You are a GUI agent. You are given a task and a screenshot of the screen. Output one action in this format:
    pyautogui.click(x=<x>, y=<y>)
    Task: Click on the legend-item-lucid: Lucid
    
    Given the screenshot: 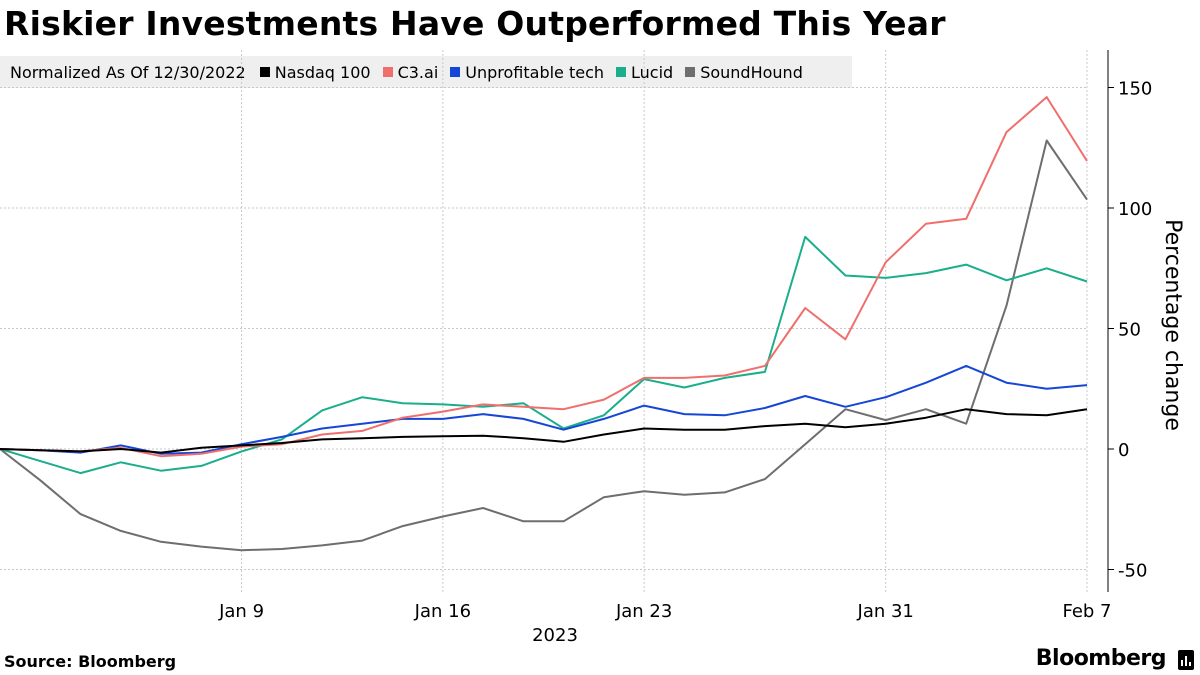 What is the action you would take?
    pyautogui.click(x=644, y=72)
    